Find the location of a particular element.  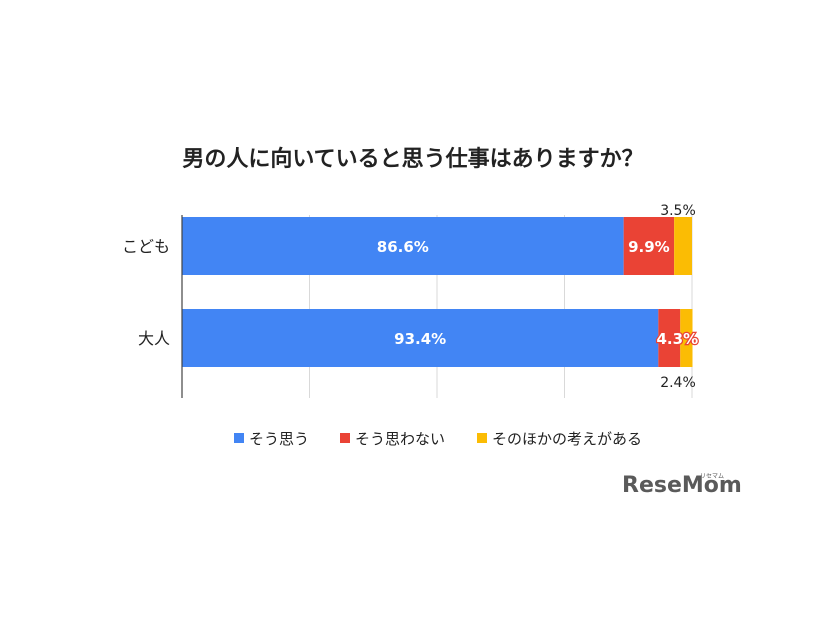

data-label: 93.4% is located at coordinates (420, 339).